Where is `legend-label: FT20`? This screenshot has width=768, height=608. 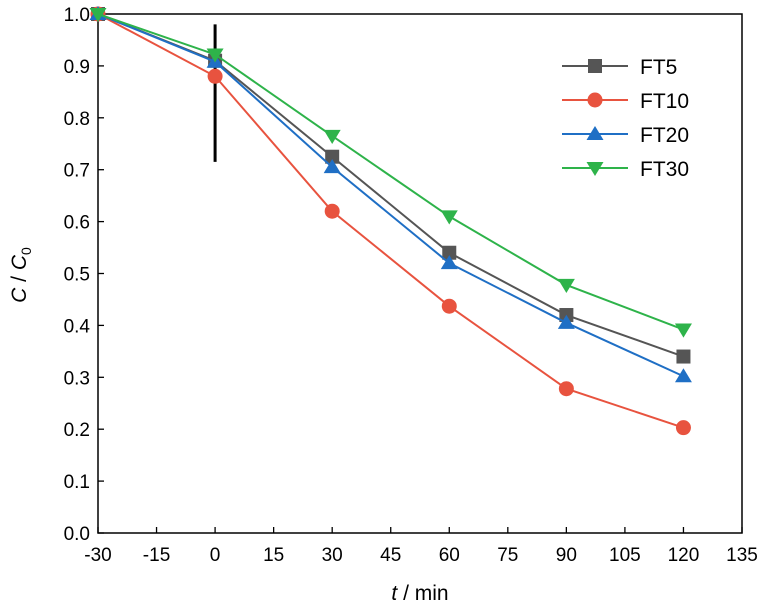
legend-label: FT20 is located at coordinates (664, 135).